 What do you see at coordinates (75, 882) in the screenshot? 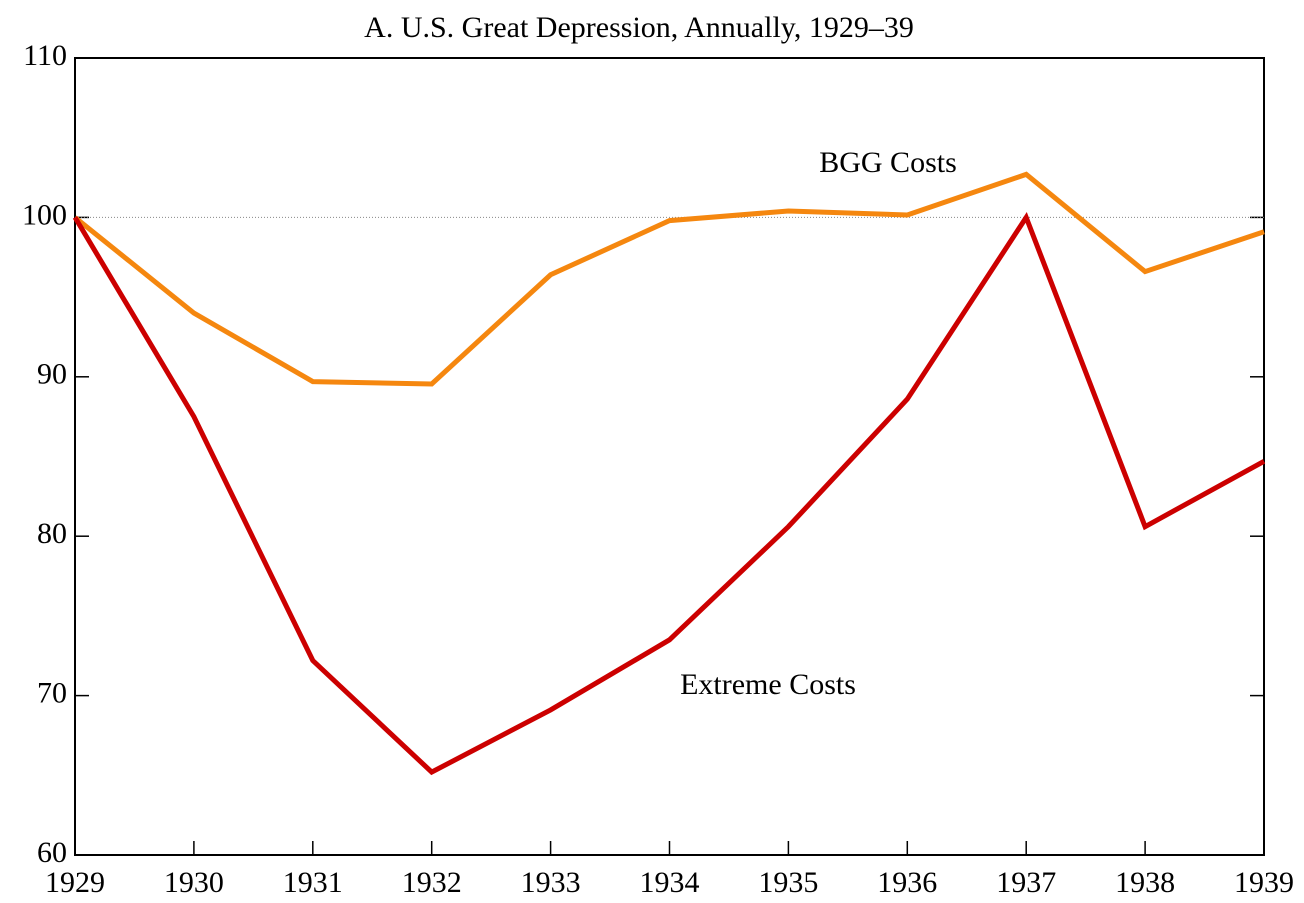
I see `x-tick-label: 1929` at bounding box center [75, 882].